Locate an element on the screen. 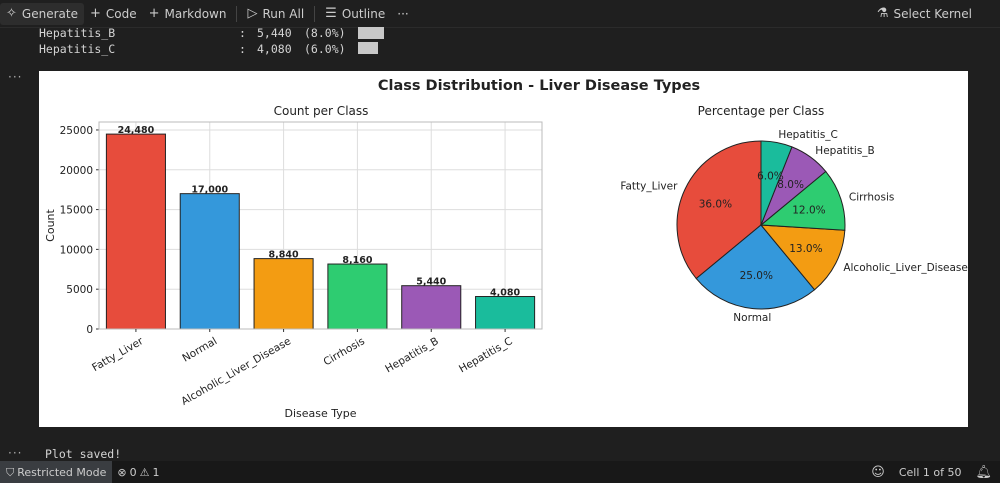 This screenshot has height=483, width=1000. pie-category-label: Hepatitis_C is located at coordinates (808, 135).